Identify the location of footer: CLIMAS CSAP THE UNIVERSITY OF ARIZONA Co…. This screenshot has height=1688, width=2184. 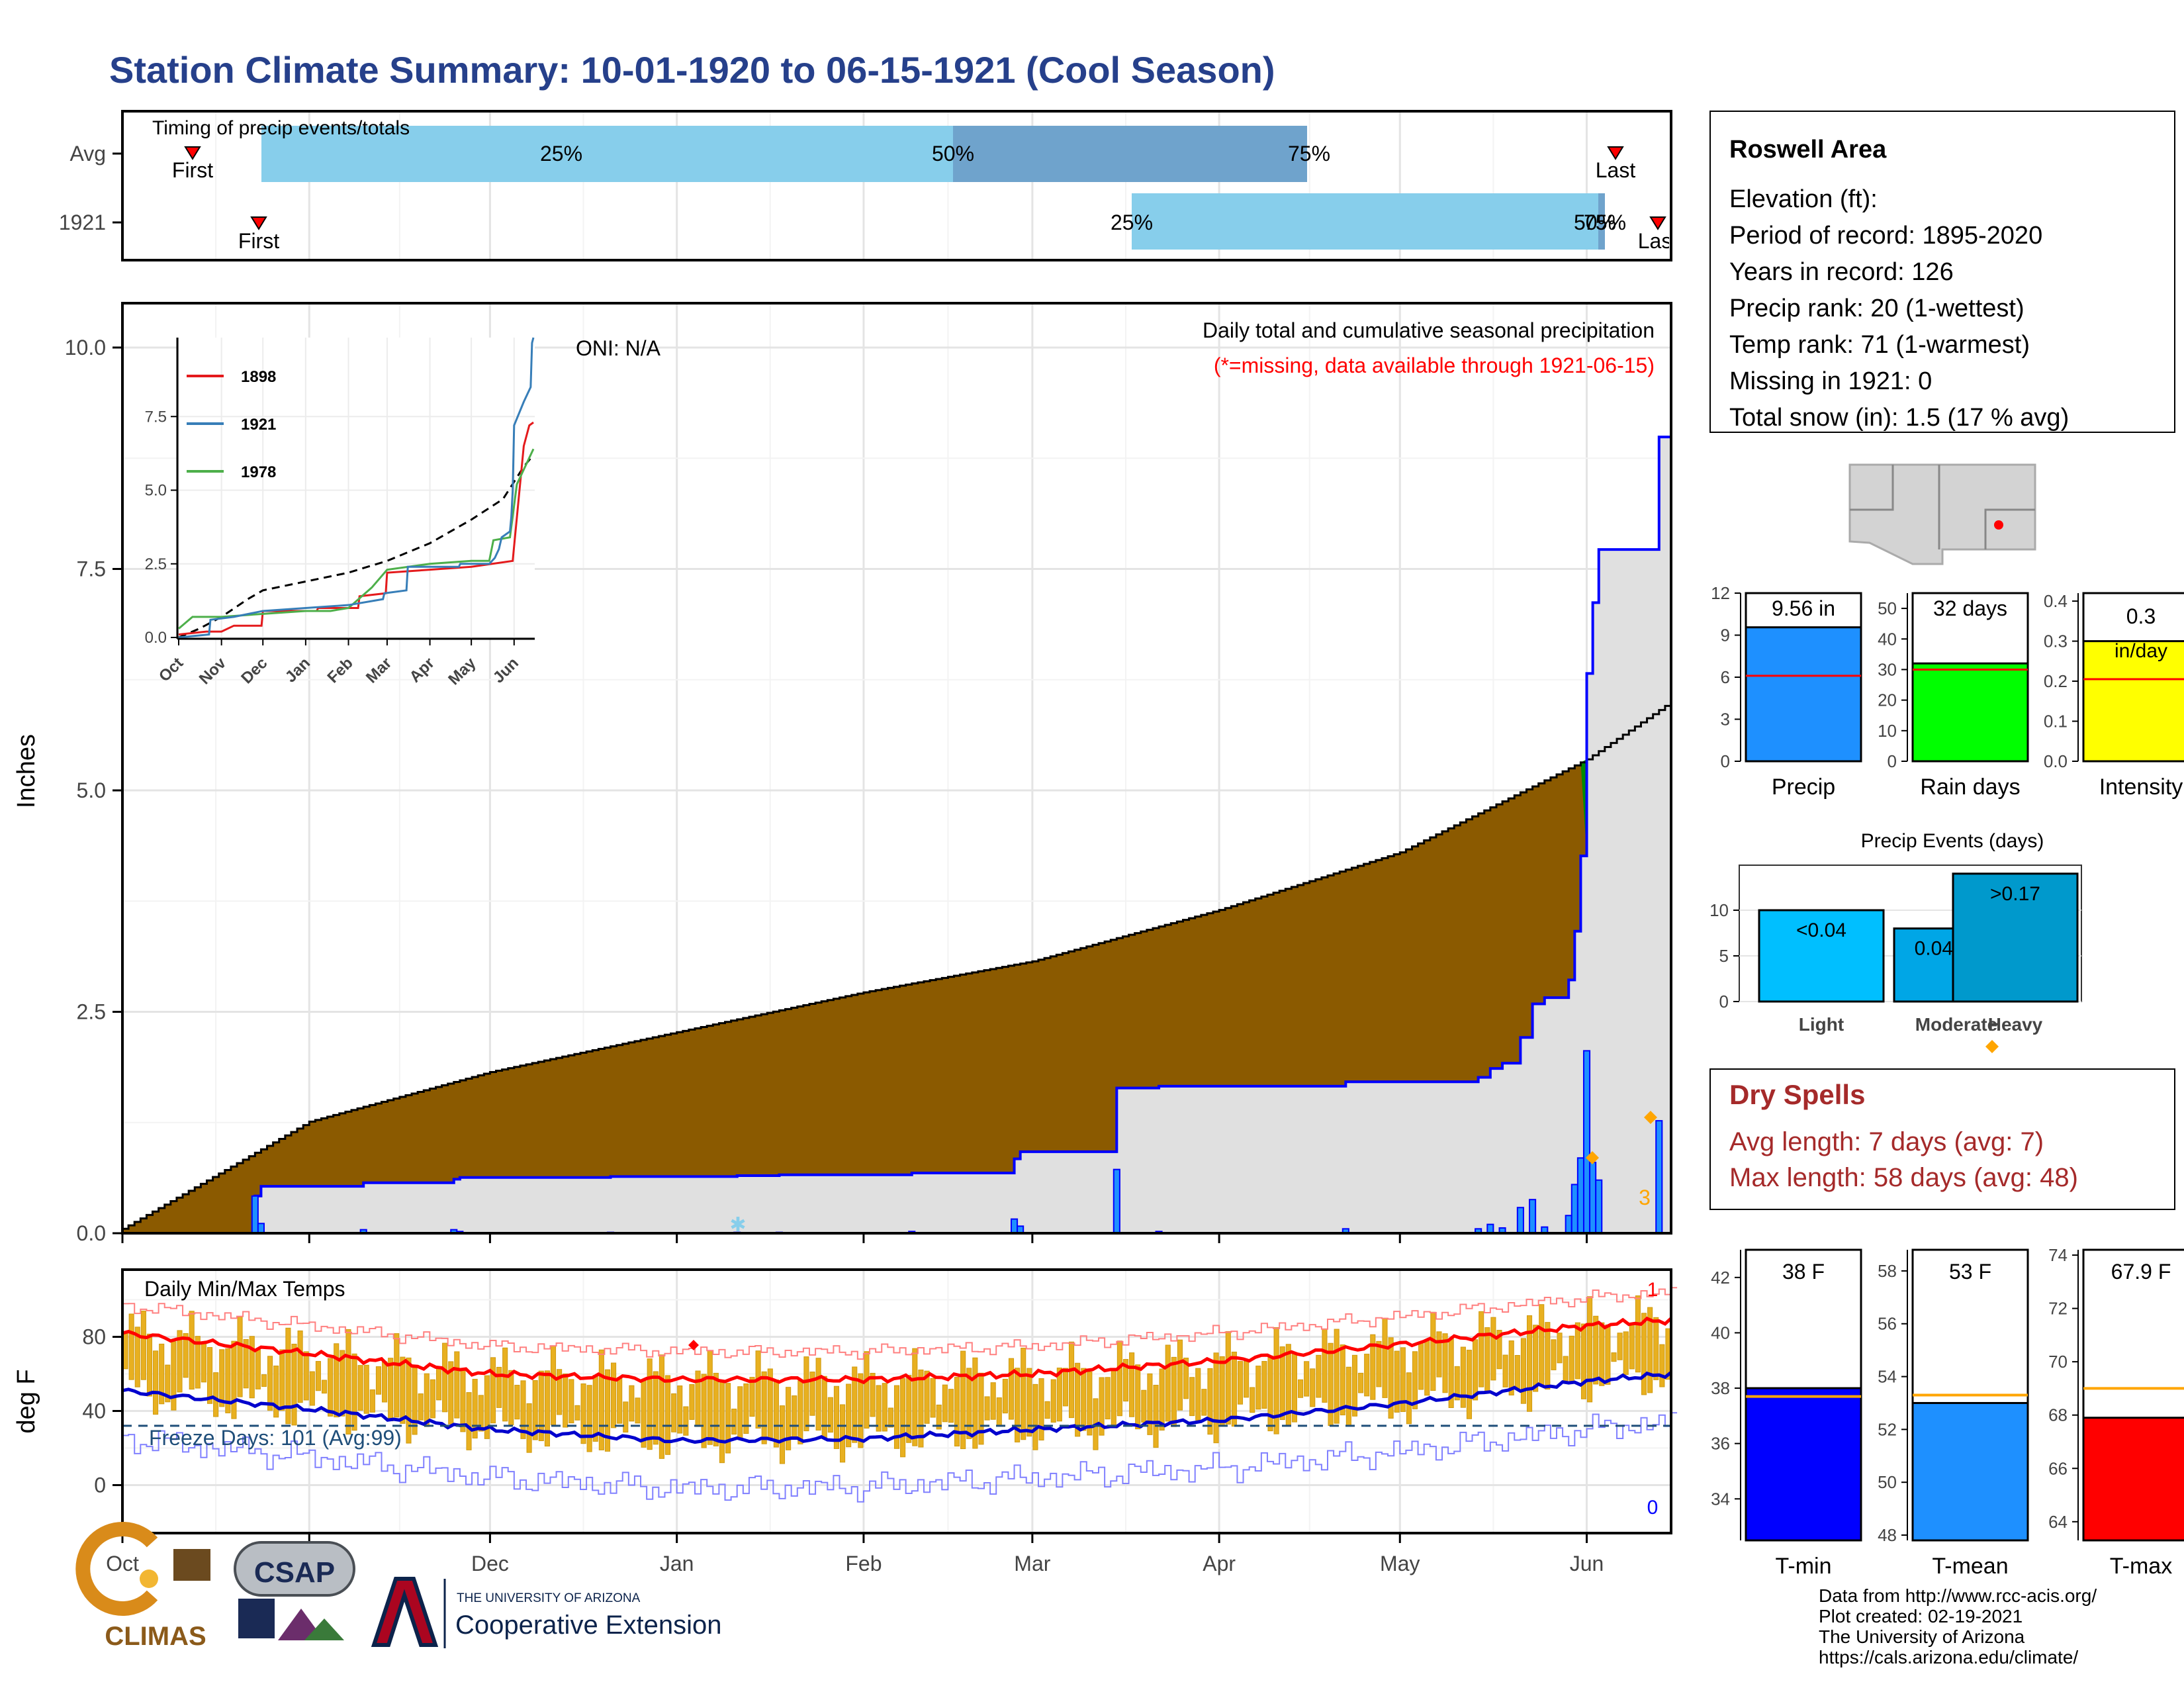
(1086, 1594).